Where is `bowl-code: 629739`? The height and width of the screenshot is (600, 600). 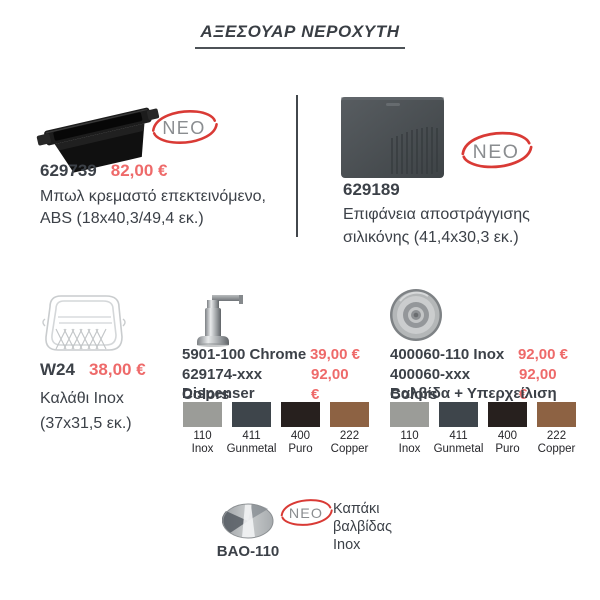
bowl-code: 629739 is located at coordinates (68, 170).